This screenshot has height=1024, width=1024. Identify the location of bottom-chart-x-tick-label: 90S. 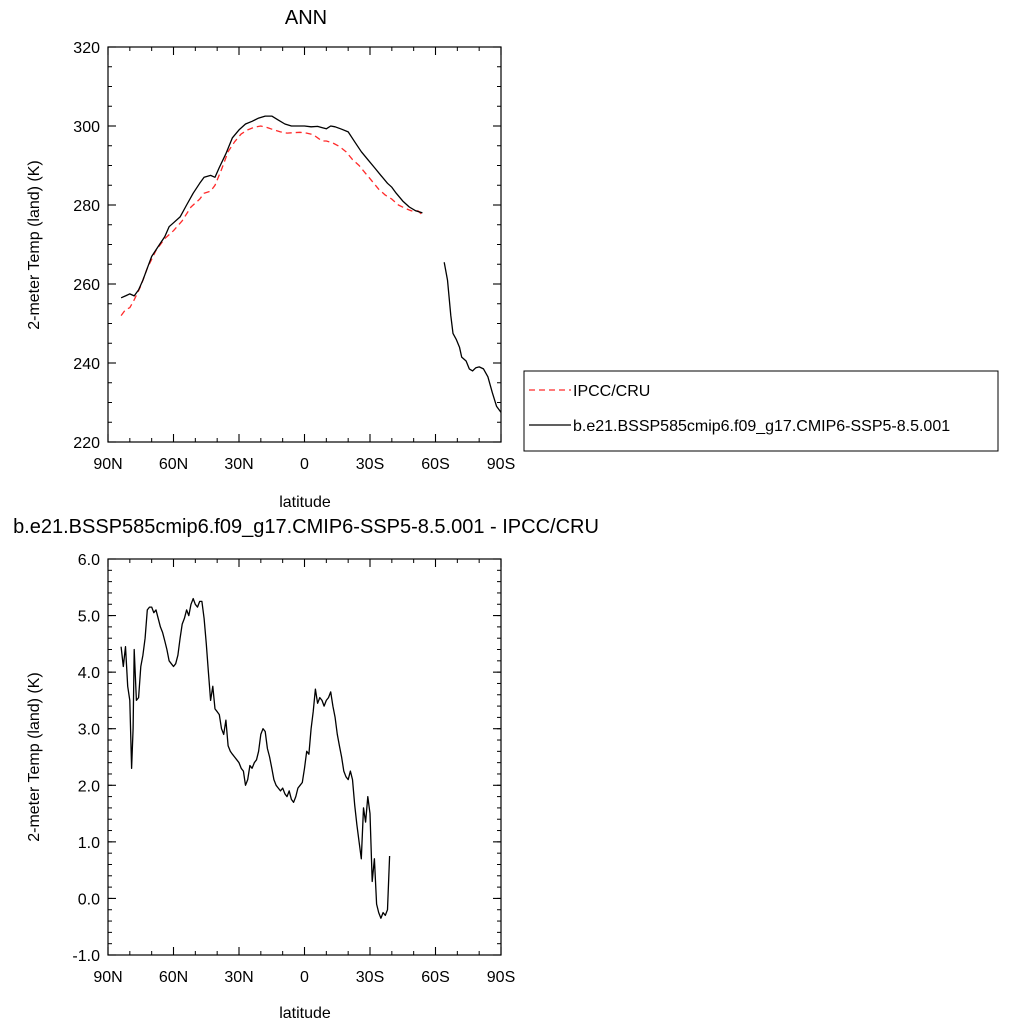
(501, 977).